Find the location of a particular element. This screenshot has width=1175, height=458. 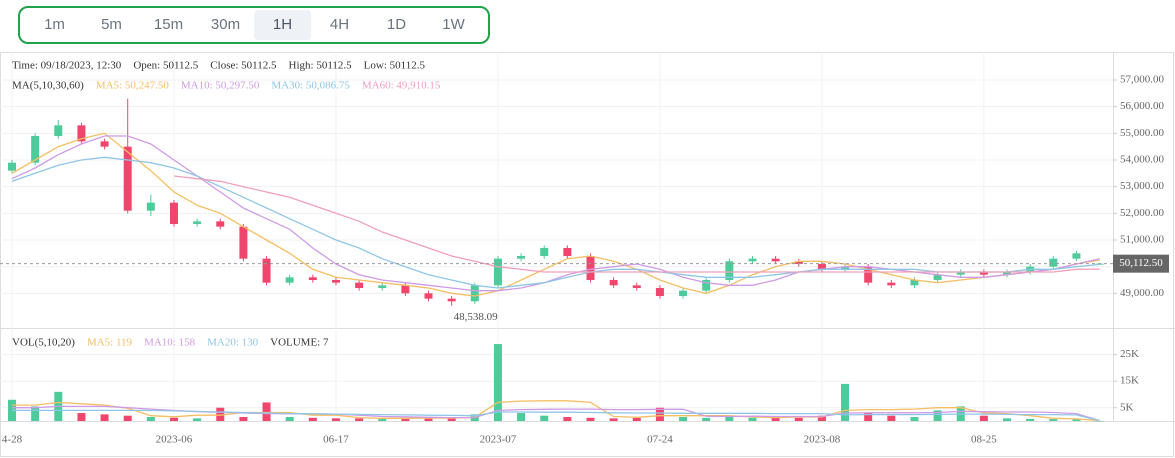

timeframe-tab: 1D is located at coordinates (396, 24).